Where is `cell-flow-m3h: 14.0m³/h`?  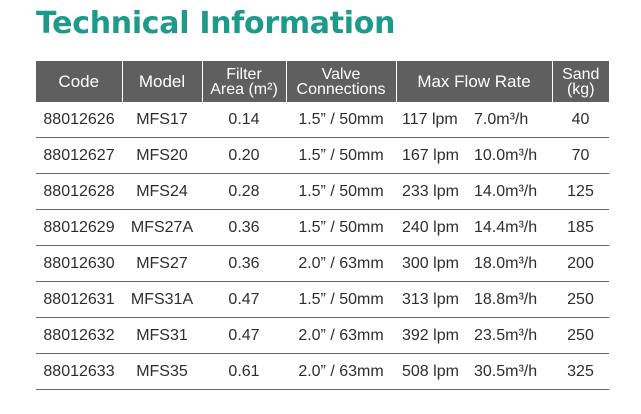 cell-flow-m3h: 14.0m³/h is located at coordinates (511, 191).